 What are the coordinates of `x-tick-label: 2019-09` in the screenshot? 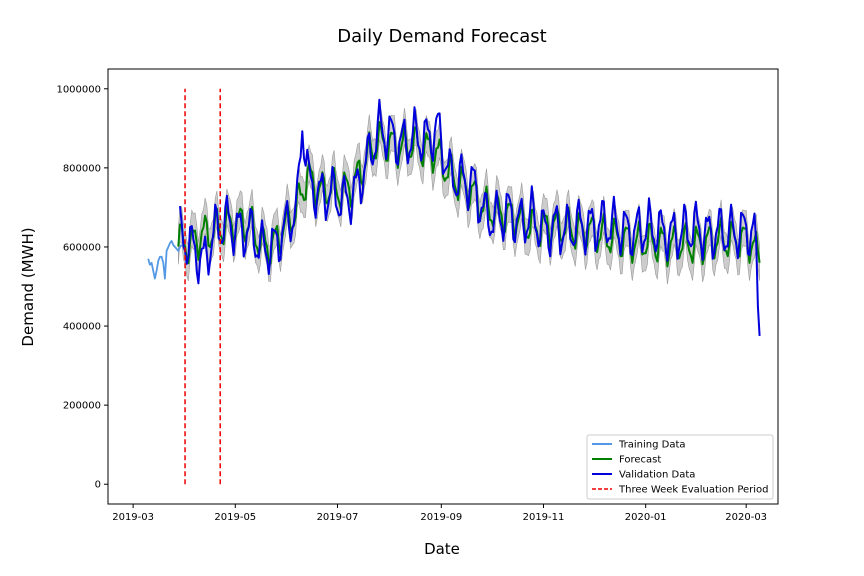 It's located at (441, 517).